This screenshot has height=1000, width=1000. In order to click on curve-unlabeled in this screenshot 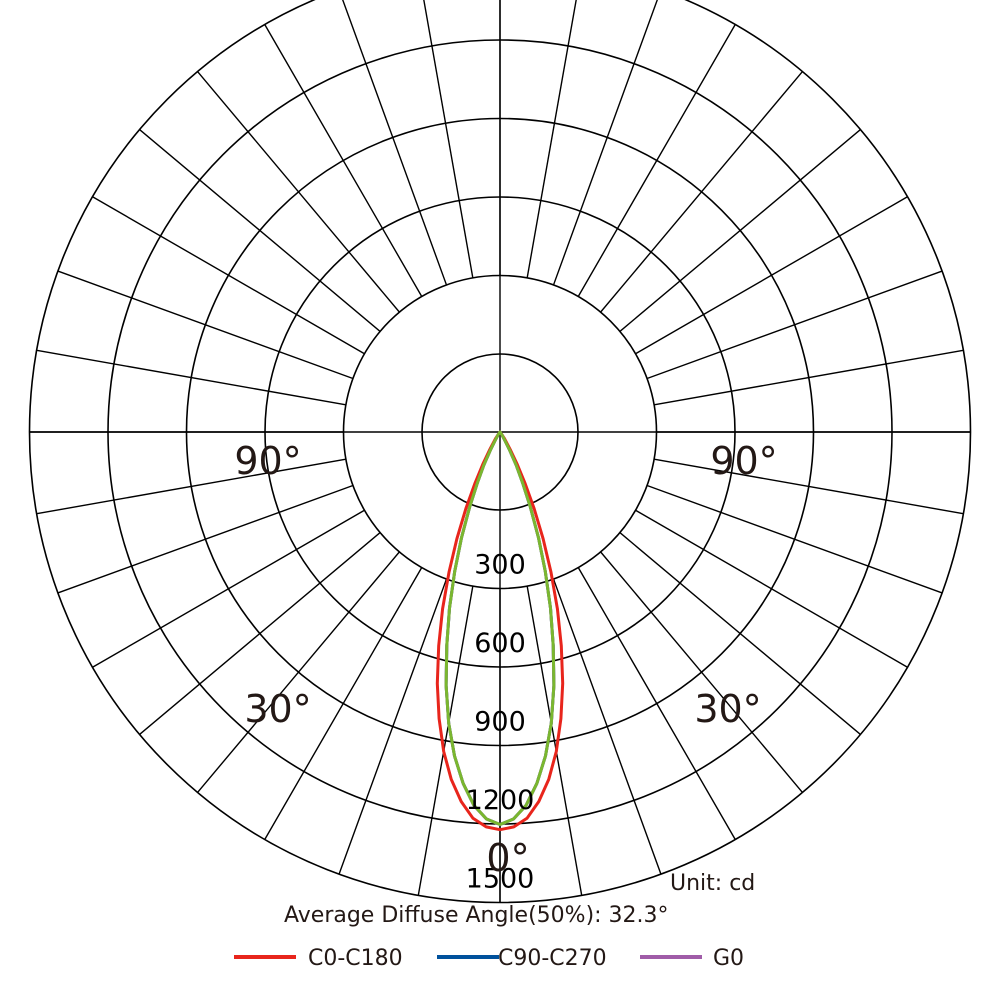, I will do `click(500, 628)`.